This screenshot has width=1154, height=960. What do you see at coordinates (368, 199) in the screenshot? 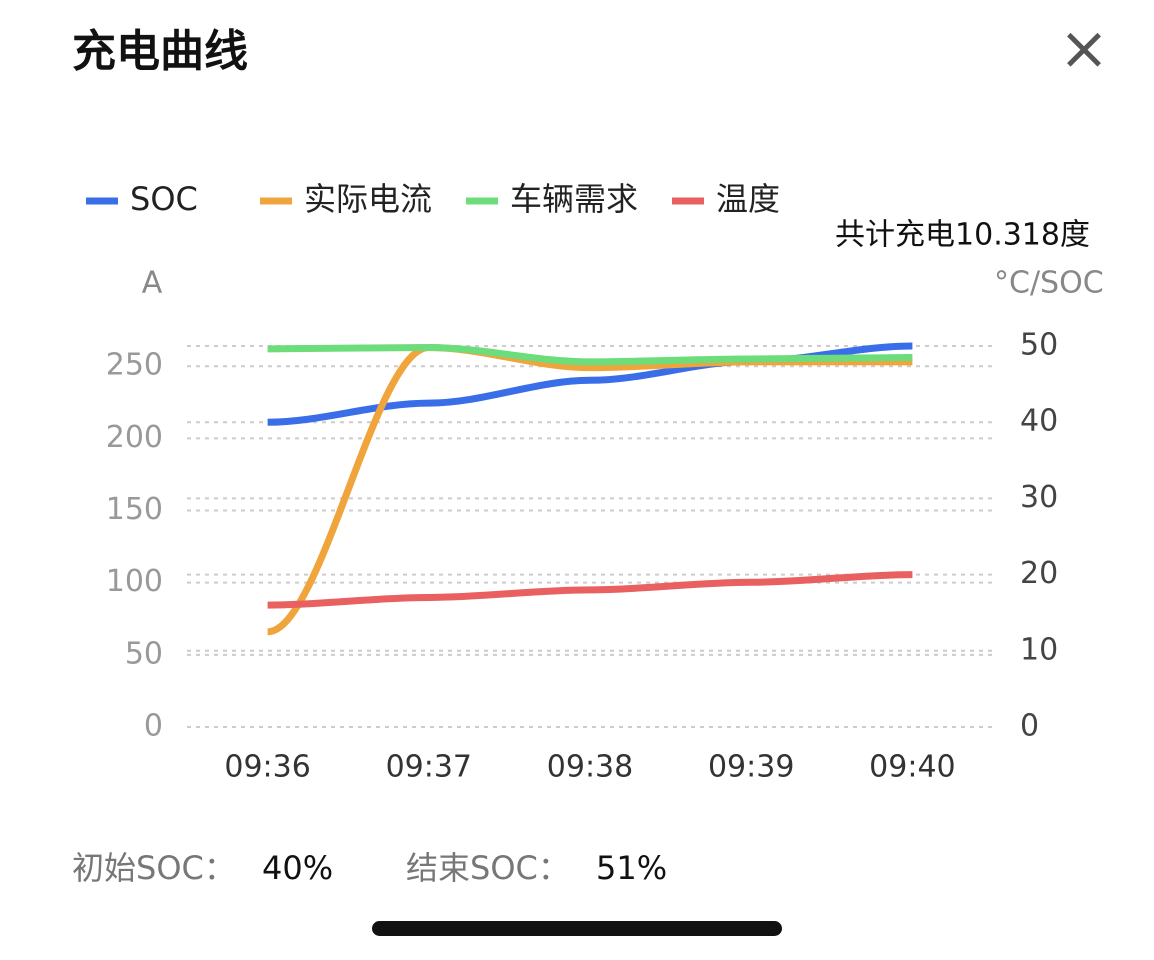
I see `legend-label: 实际电流` at bounding box center [368, 199].